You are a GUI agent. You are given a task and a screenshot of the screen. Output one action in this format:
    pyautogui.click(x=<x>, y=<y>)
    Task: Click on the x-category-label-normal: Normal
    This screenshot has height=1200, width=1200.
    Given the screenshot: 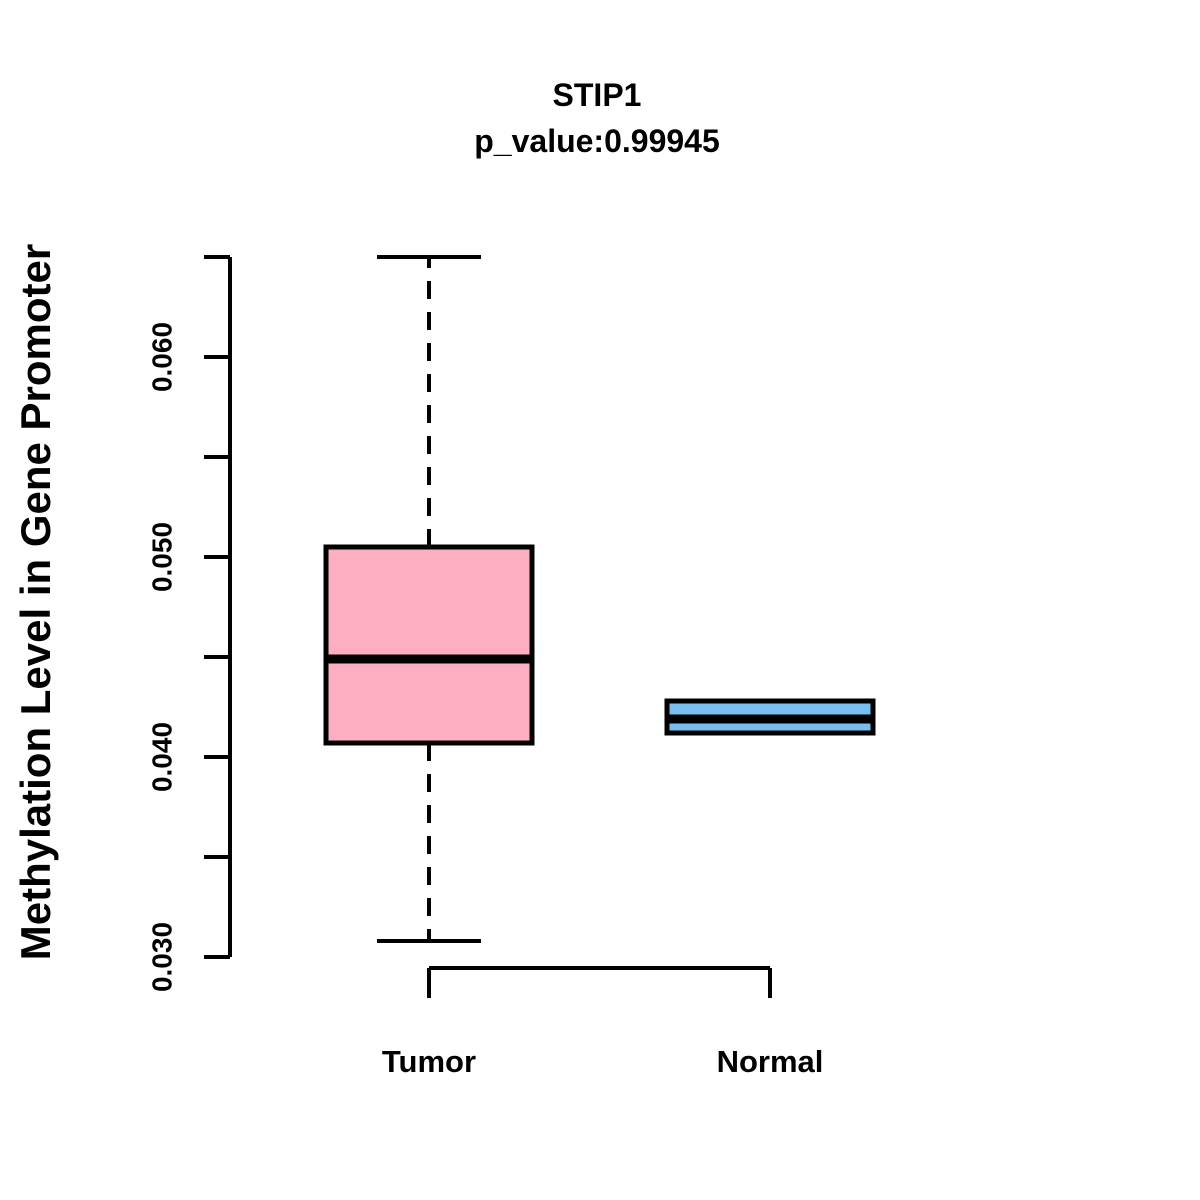 What is the action you would take?
    pyautogui.click(x=770, y=1061)
    